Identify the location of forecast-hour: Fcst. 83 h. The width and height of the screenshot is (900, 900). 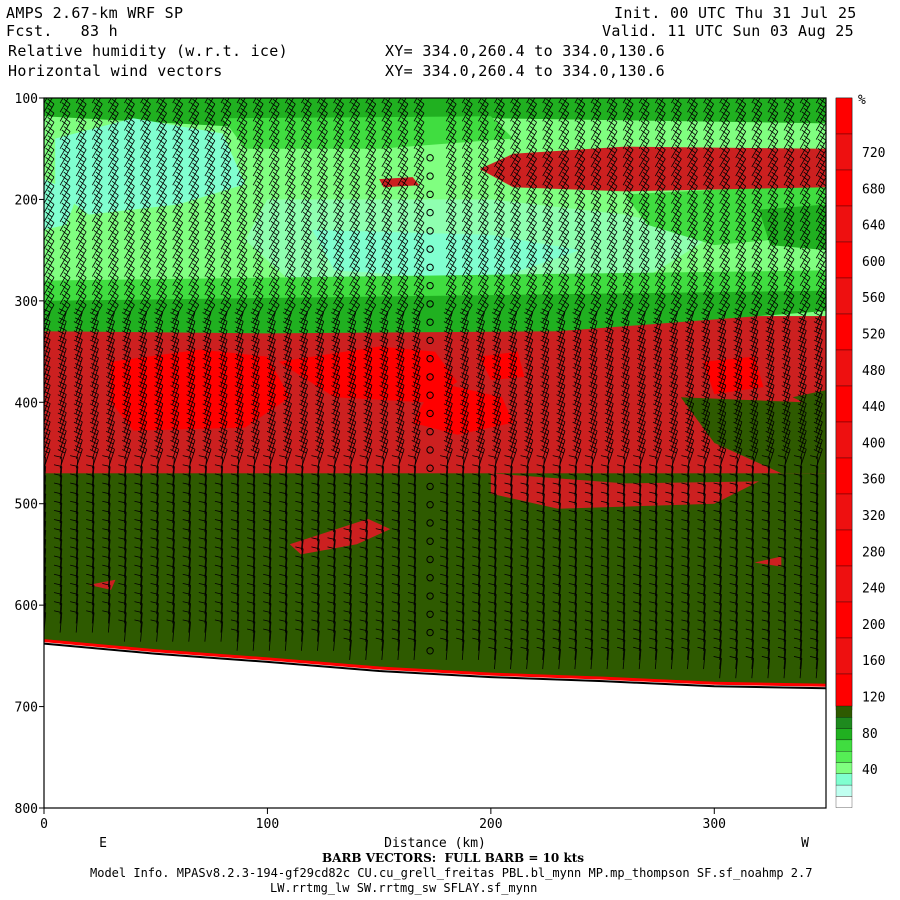
(62, 31).